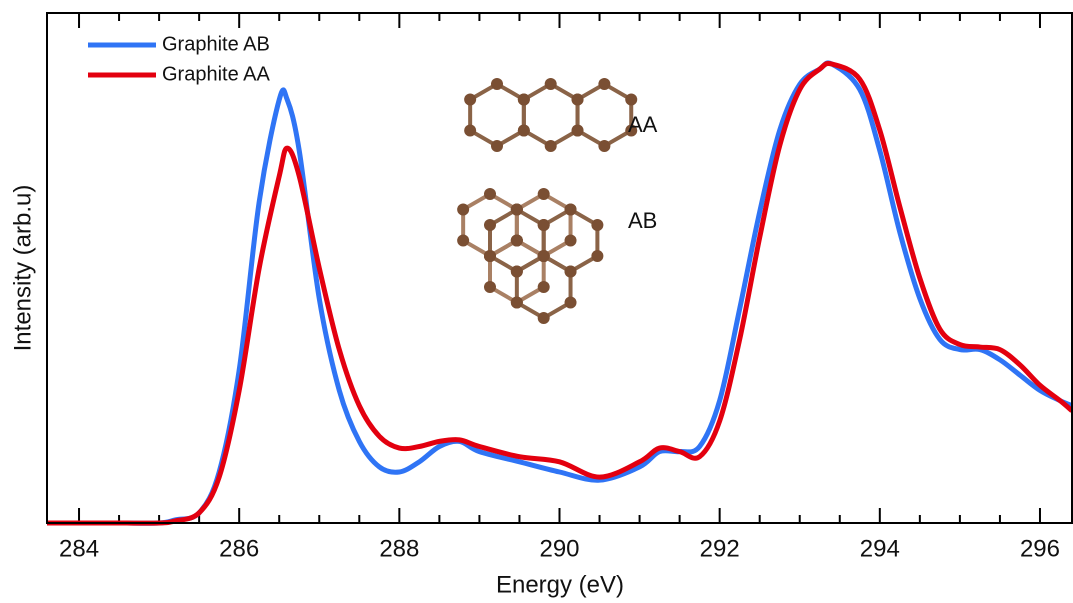  I want to click on x-tick-label: 286, so click(239, 548).